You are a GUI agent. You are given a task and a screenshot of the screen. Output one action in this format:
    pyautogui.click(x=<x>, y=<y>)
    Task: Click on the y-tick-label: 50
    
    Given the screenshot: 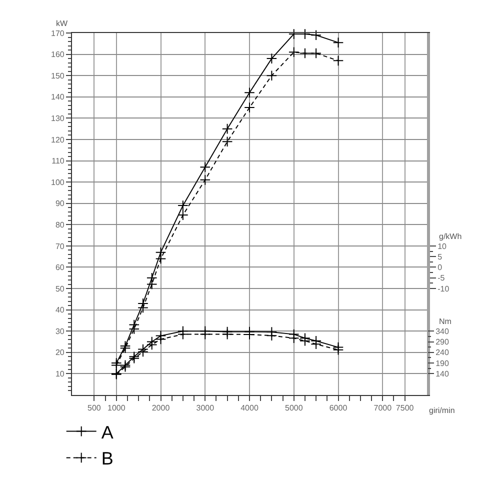 What is the action you would take?
    pyautogui.click(x=60, y=289)
    